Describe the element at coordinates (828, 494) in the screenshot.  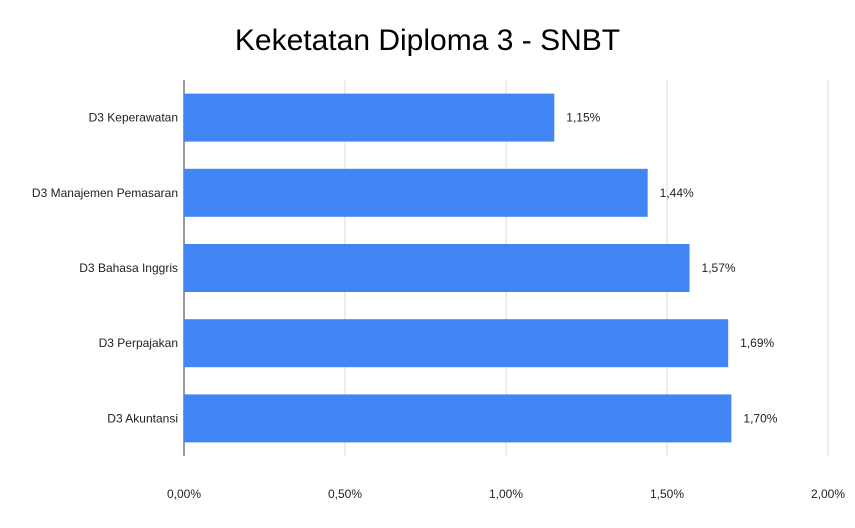
I see `x-tick-label: 2,00%` at that location.